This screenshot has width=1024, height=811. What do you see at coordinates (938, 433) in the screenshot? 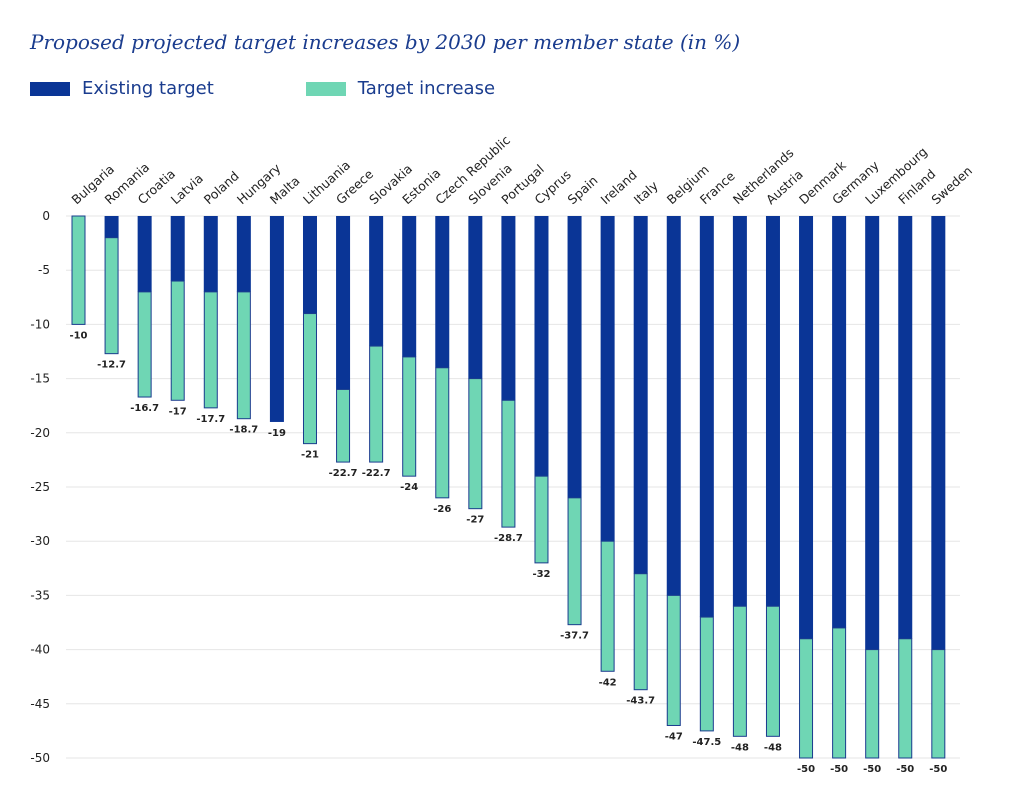
I see `bar-existing-sweden` at bounding box center [938, 433].